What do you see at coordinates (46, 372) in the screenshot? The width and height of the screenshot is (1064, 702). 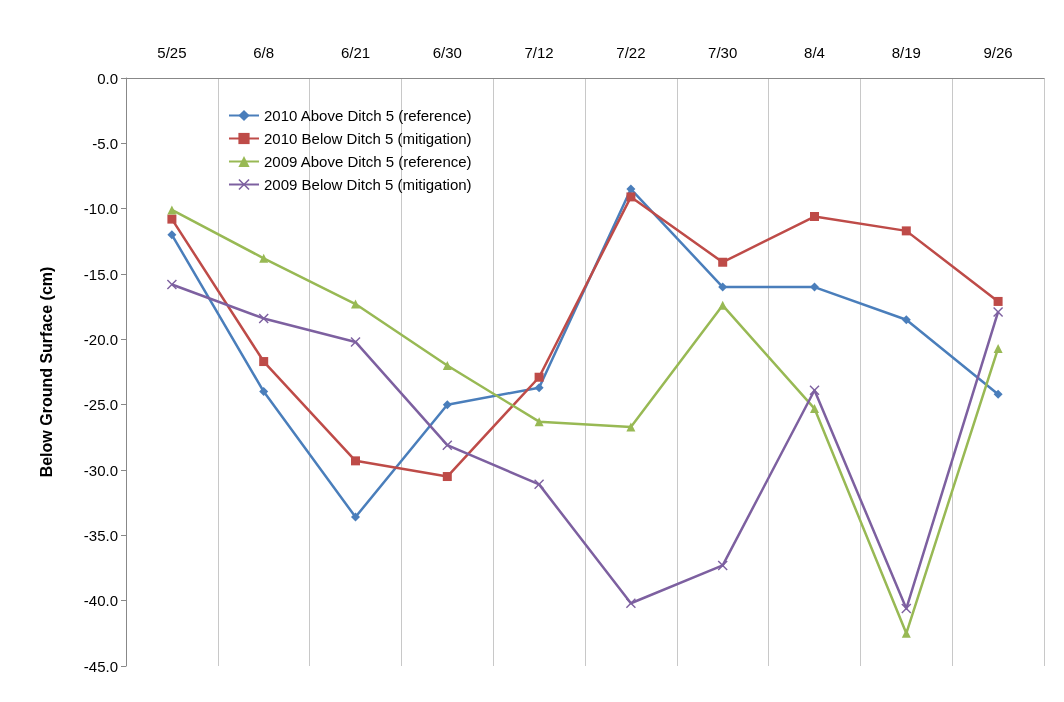 I see `y-axis-title: Below Ground Surface (cm)` at bounding box center [46, 372].